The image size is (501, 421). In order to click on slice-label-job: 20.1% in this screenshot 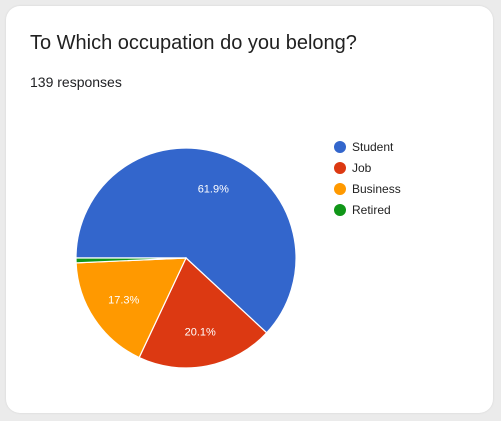, I will do `click(200, 332)`.